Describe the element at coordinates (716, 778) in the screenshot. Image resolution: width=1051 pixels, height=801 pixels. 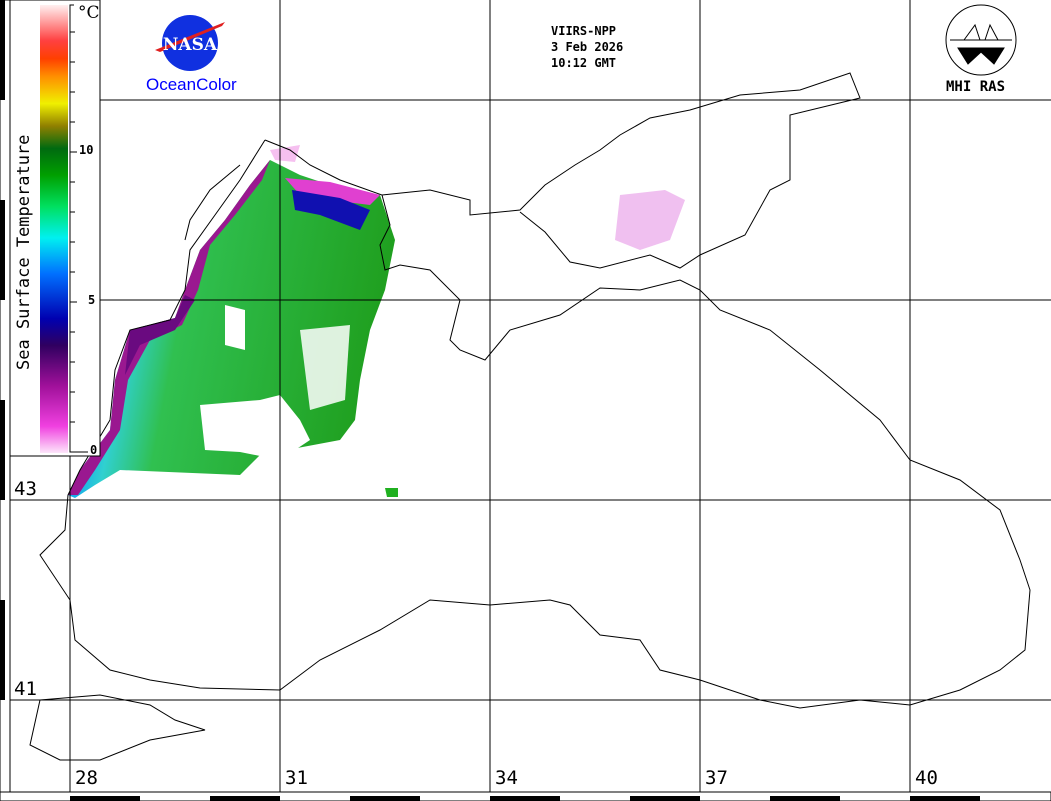
I see `lon-label-37: 37` at that location.